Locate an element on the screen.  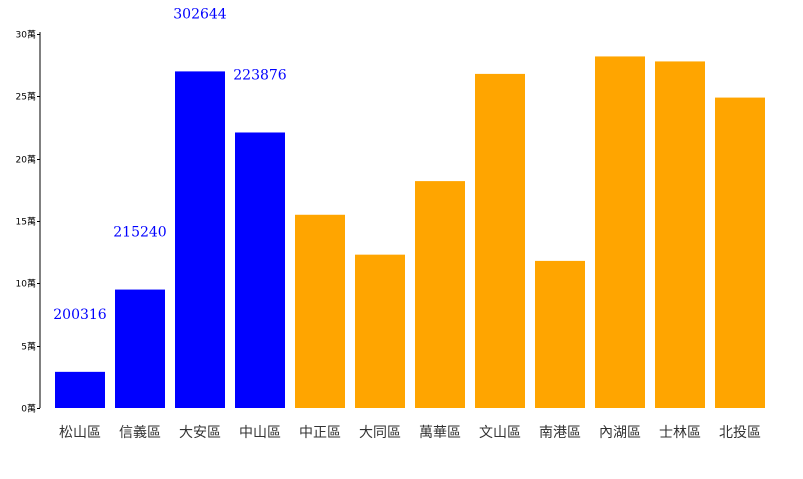
x-tick-label: 南港區 is located at coordinates (560, 433).